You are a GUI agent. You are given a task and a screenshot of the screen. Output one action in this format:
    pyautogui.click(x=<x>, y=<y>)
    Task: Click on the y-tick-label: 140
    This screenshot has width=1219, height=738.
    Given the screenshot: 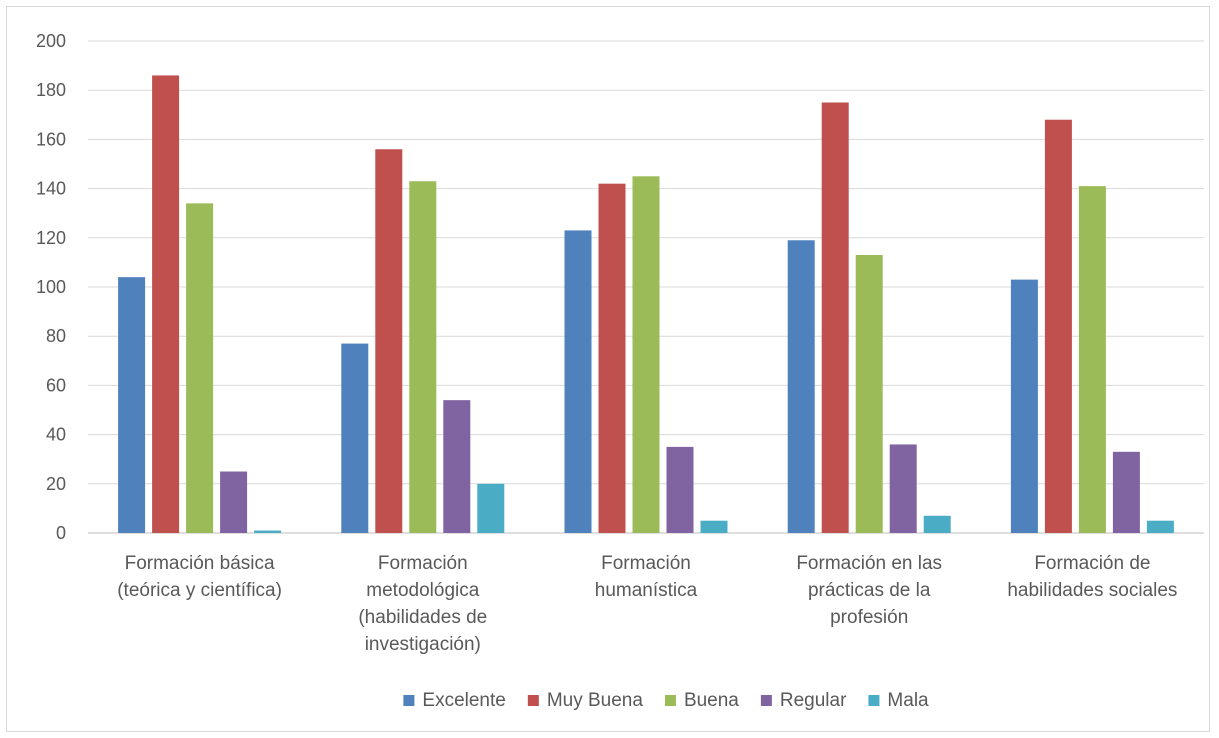 What is the action you would take?
    pyautogui.click(x=51, y=189)
    